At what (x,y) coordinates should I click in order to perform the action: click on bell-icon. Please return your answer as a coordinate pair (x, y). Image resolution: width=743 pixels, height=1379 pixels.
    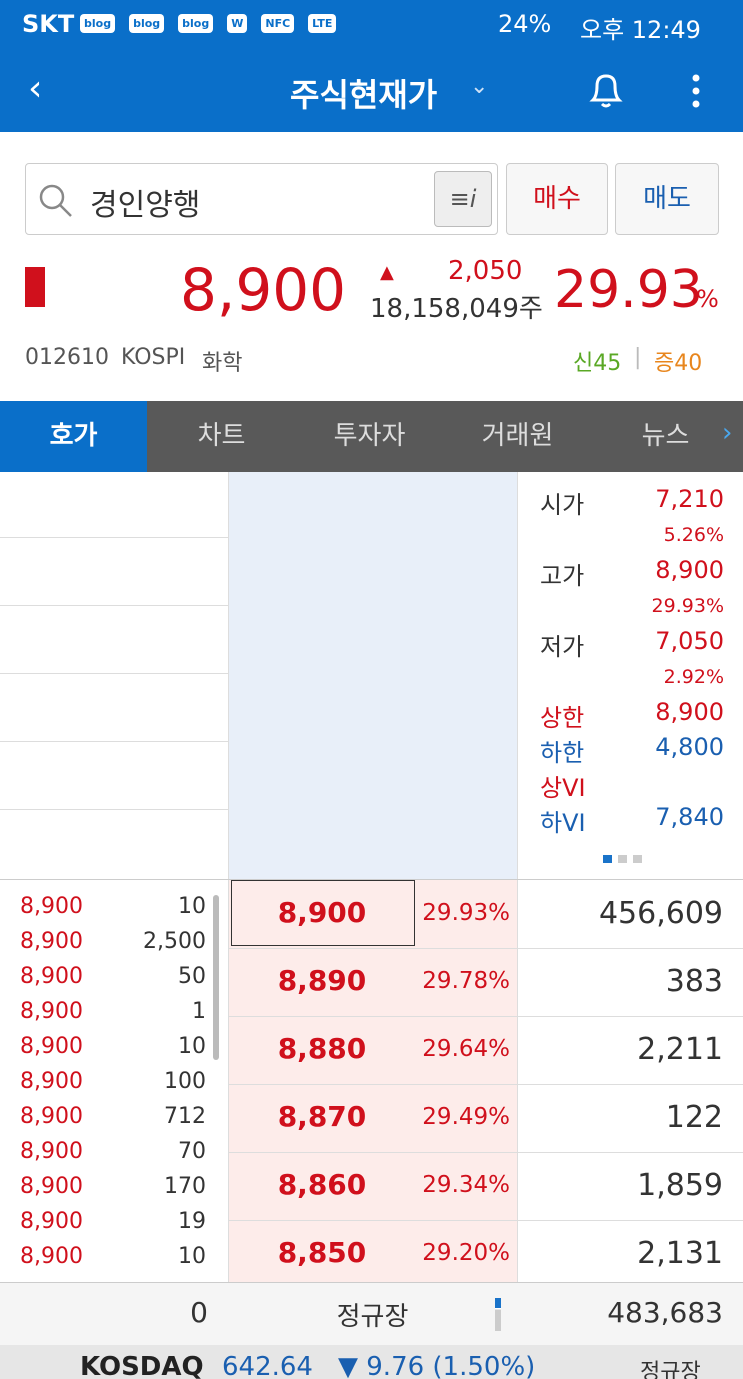
    Looking at the image, I should click on (606, 90).